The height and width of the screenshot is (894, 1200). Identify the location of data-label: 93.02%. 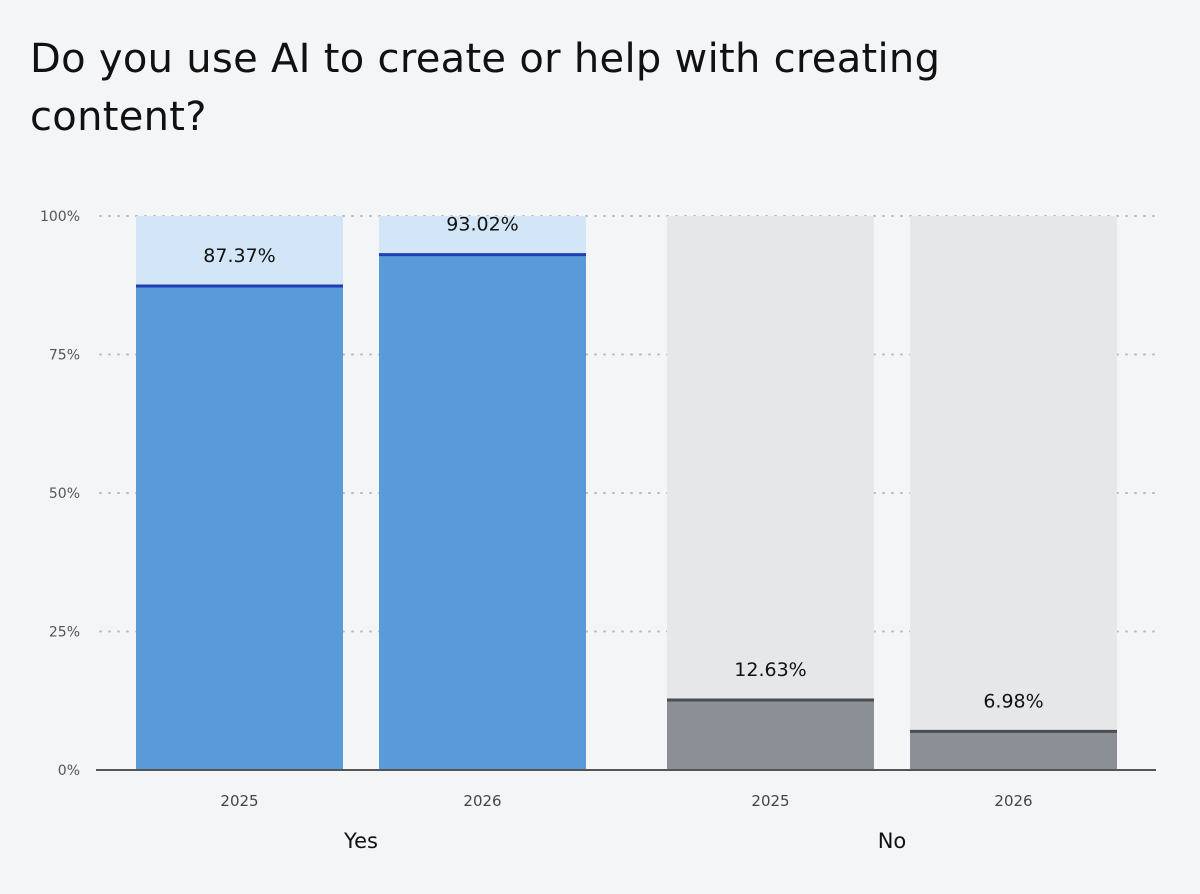
(482, 225).